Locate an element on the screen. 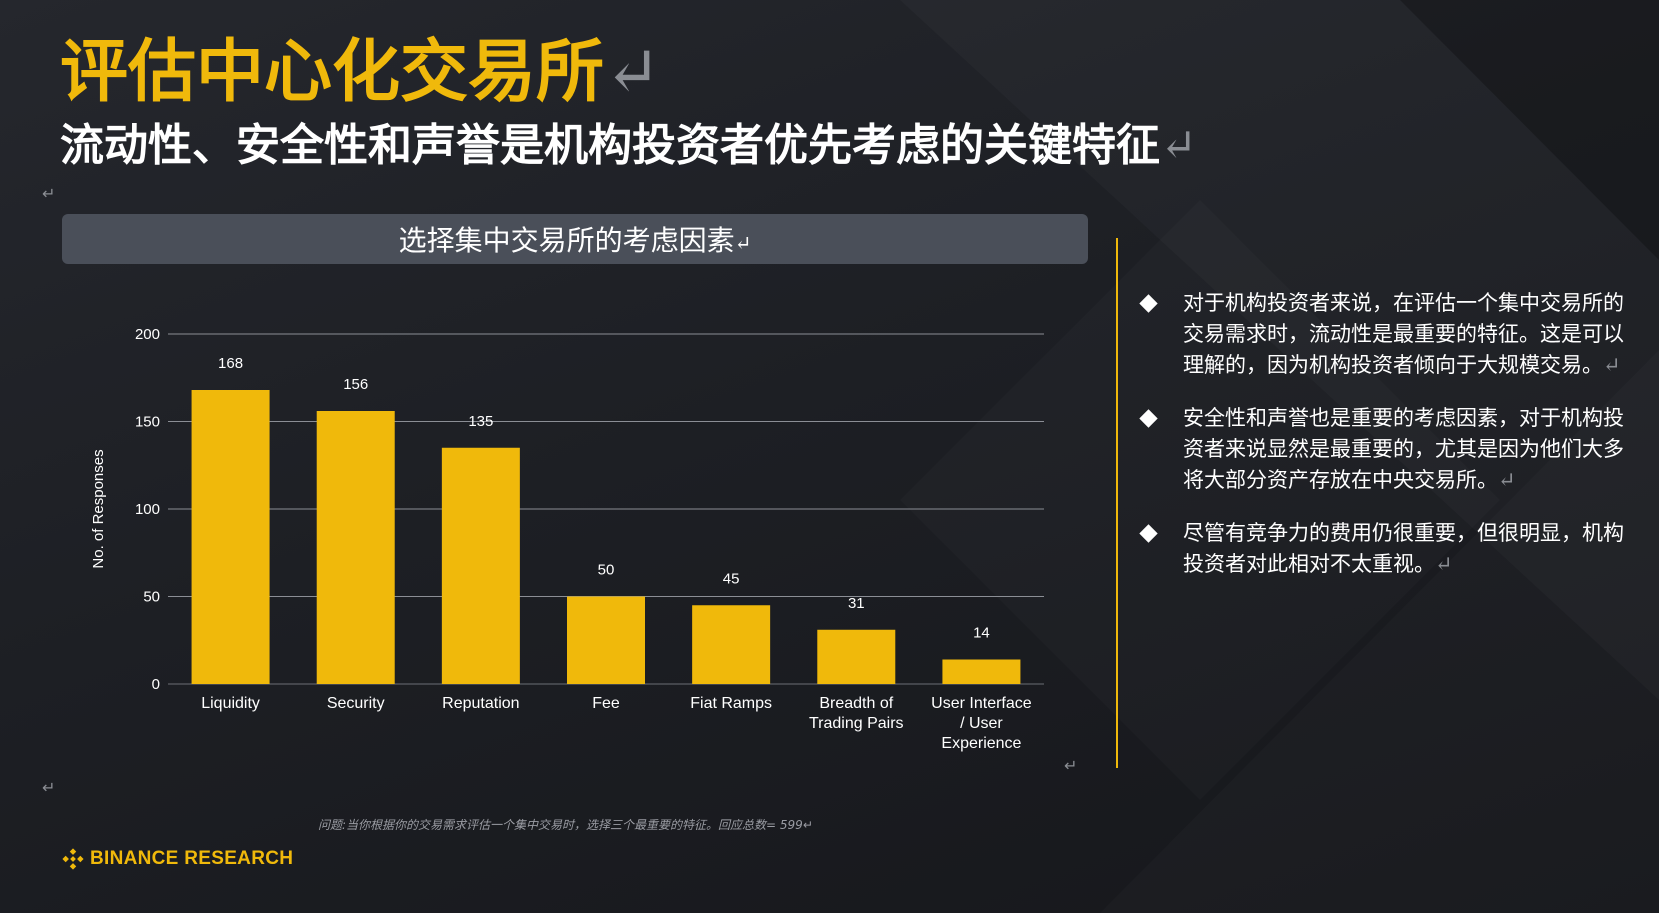 The width and height of the screenshot is (1659, 913). binance-logo-icon is located at coordinates (73, 859).